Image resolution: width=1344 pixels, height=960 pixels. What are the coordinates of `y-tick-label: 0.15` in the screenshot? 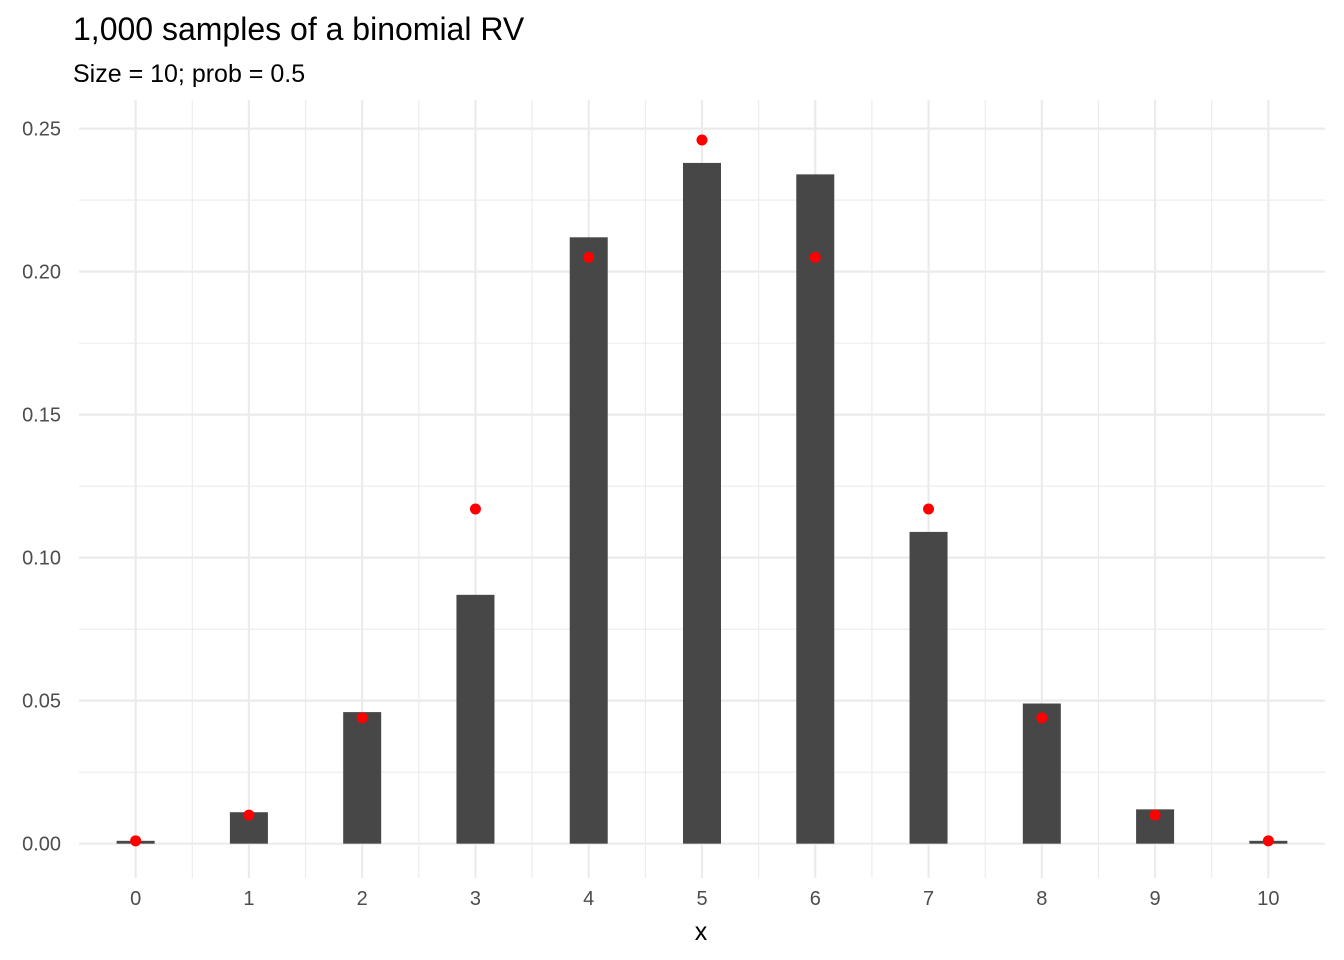 It's located at (41, 416).